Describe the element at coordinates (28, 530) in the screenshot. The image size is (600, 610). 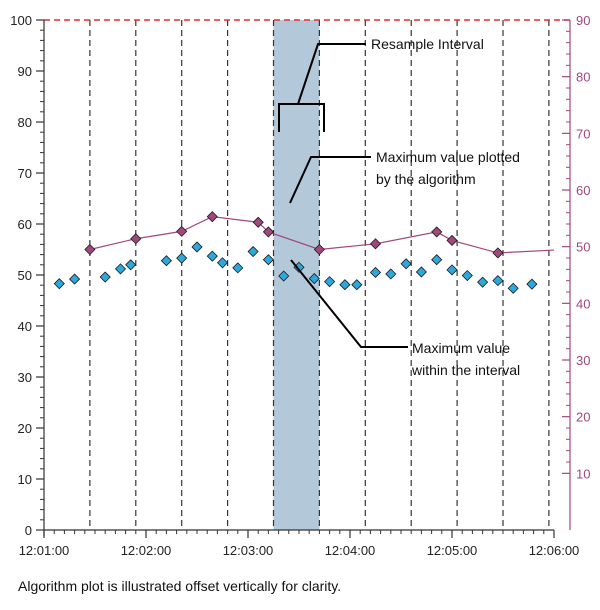
I see `left-axis-tick-label: 0` at that location.